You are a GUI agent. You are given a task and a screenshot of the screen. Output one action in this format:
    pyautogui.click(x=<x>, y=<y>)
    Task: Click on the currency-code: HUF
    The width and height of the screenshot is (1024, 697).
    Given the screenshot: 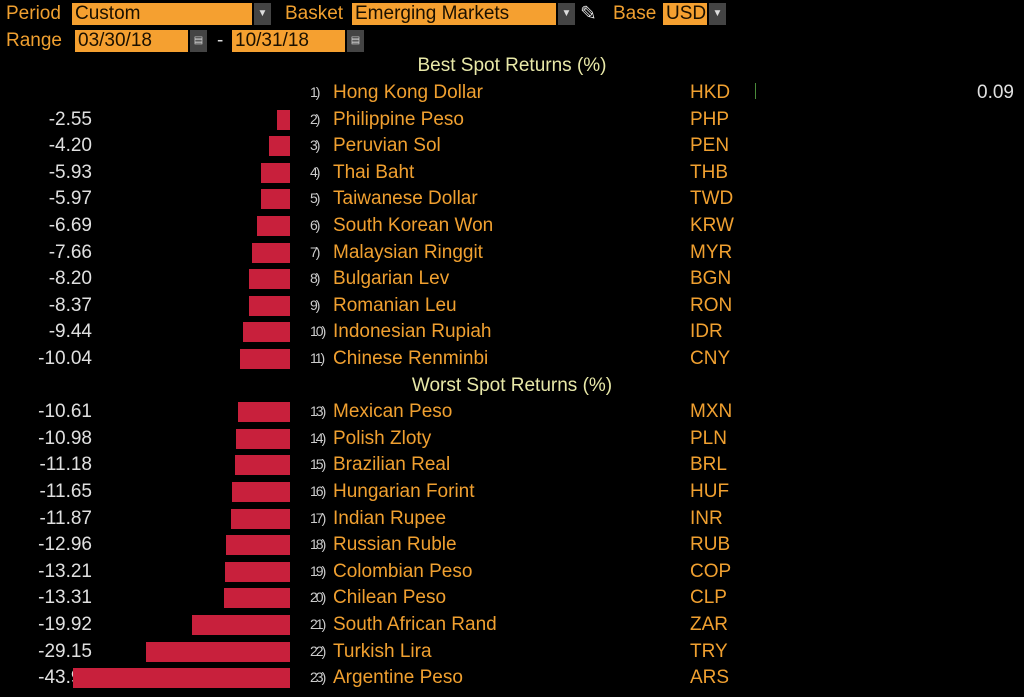 What is the action you would take?
    pyautogui.click(x=710, y=491)
    